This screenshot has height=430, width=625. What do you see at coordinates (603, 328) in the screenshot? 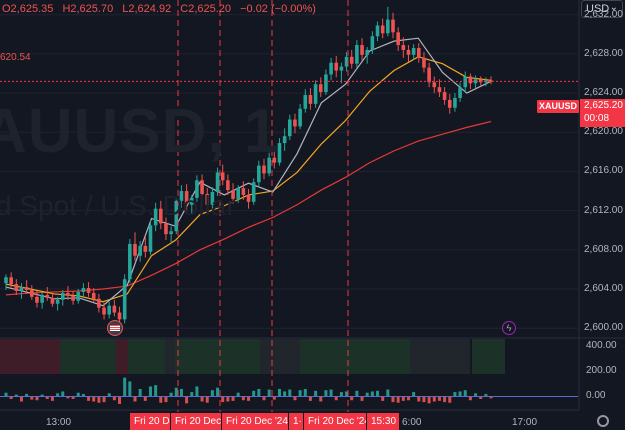
I see `price-tick-label: 2,600.00` at bounding box center [603, 328].